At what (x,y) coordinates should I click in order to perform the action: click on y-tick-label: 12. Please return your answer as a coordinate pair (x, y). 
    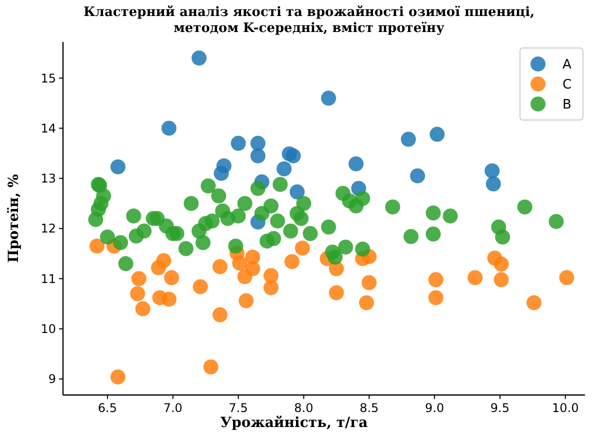
    Looking at the image, I should click on (48, 229).